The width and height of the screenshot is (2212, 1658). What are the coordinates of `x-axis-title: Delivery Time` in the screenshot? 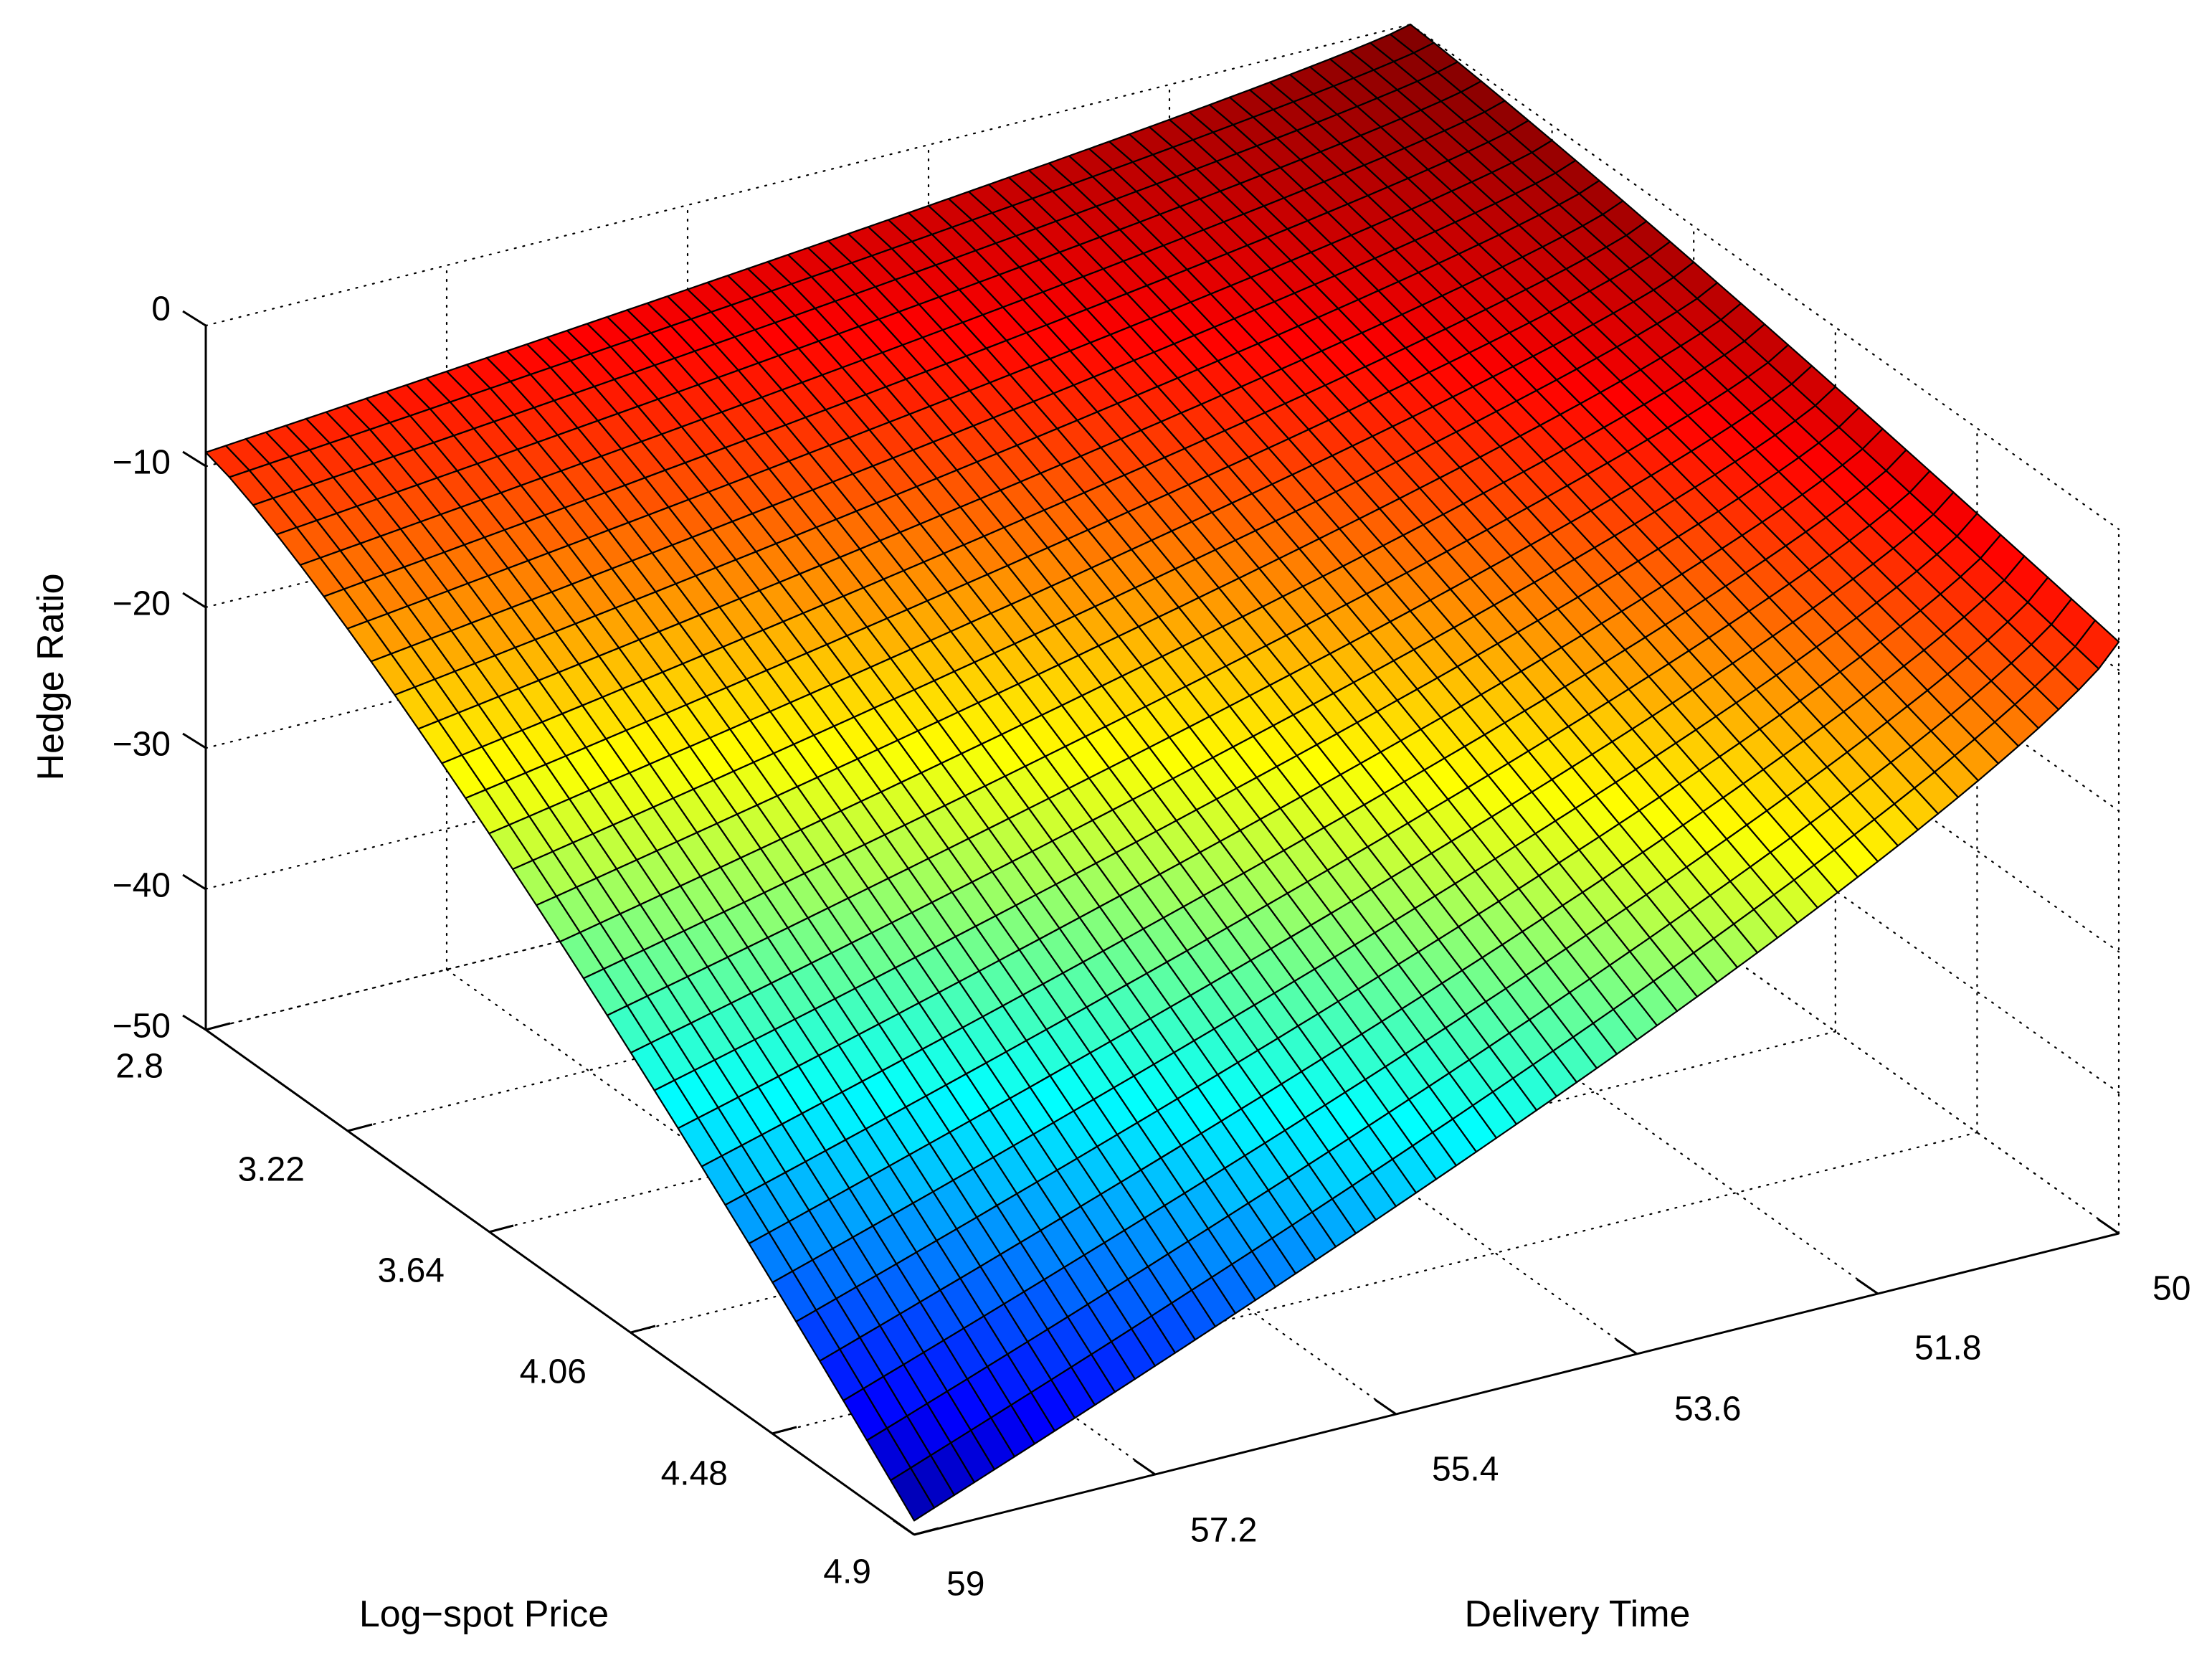 It's located at (1578, 1614).